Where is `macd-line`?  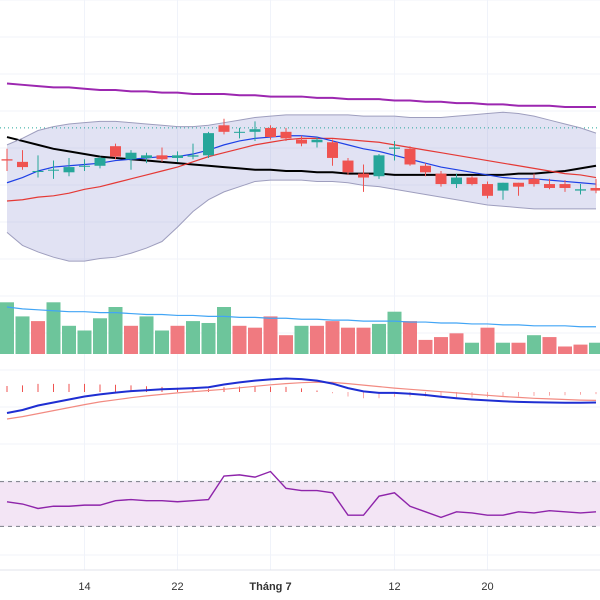
macd-line is located at coordinates (301, 395).